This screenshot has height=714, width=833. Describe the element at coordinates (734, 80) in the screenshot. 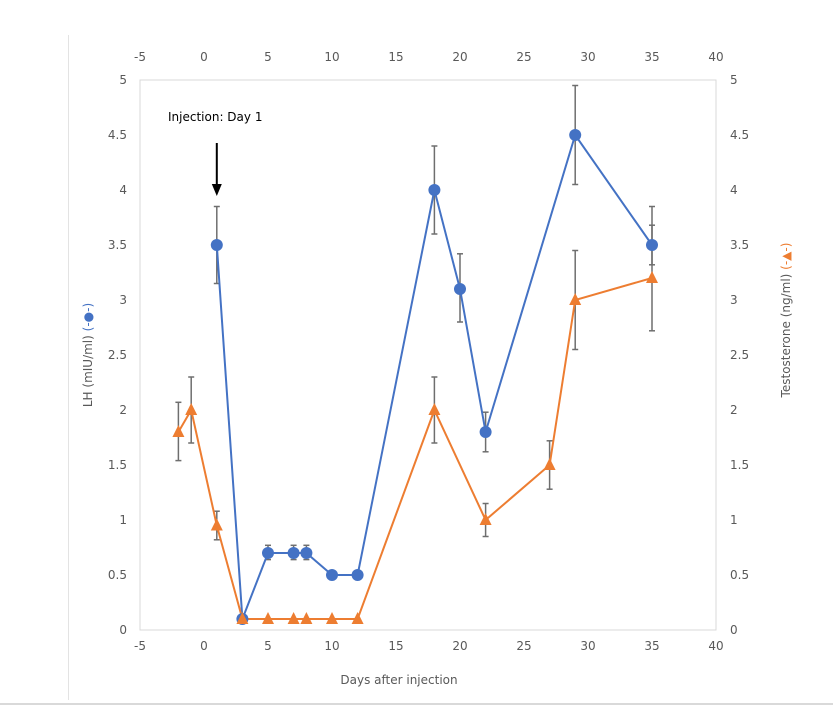

I see `y-tick-label-right: 5` at that location.